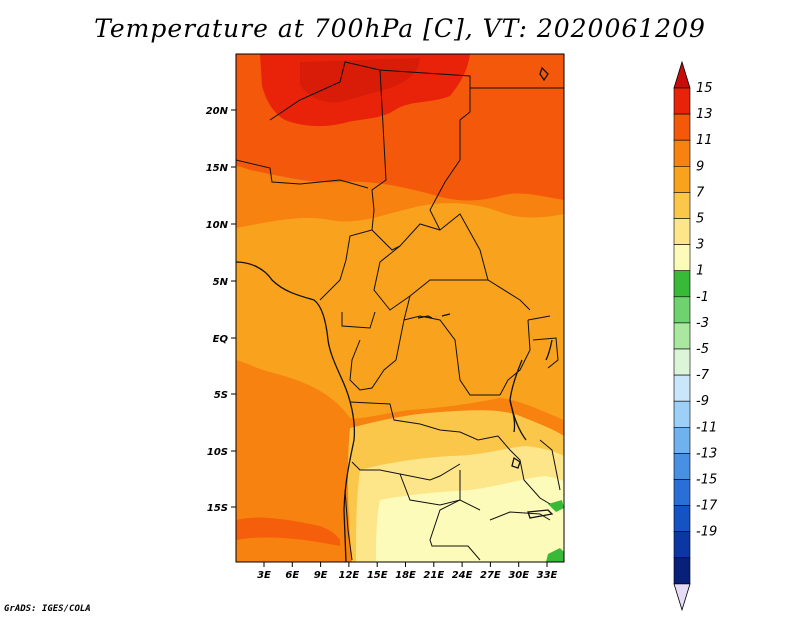  What do you see at coordinates (700, 245) in the screenshot?
I see `colorbar-label: 3` at bounding box center [700, 245].